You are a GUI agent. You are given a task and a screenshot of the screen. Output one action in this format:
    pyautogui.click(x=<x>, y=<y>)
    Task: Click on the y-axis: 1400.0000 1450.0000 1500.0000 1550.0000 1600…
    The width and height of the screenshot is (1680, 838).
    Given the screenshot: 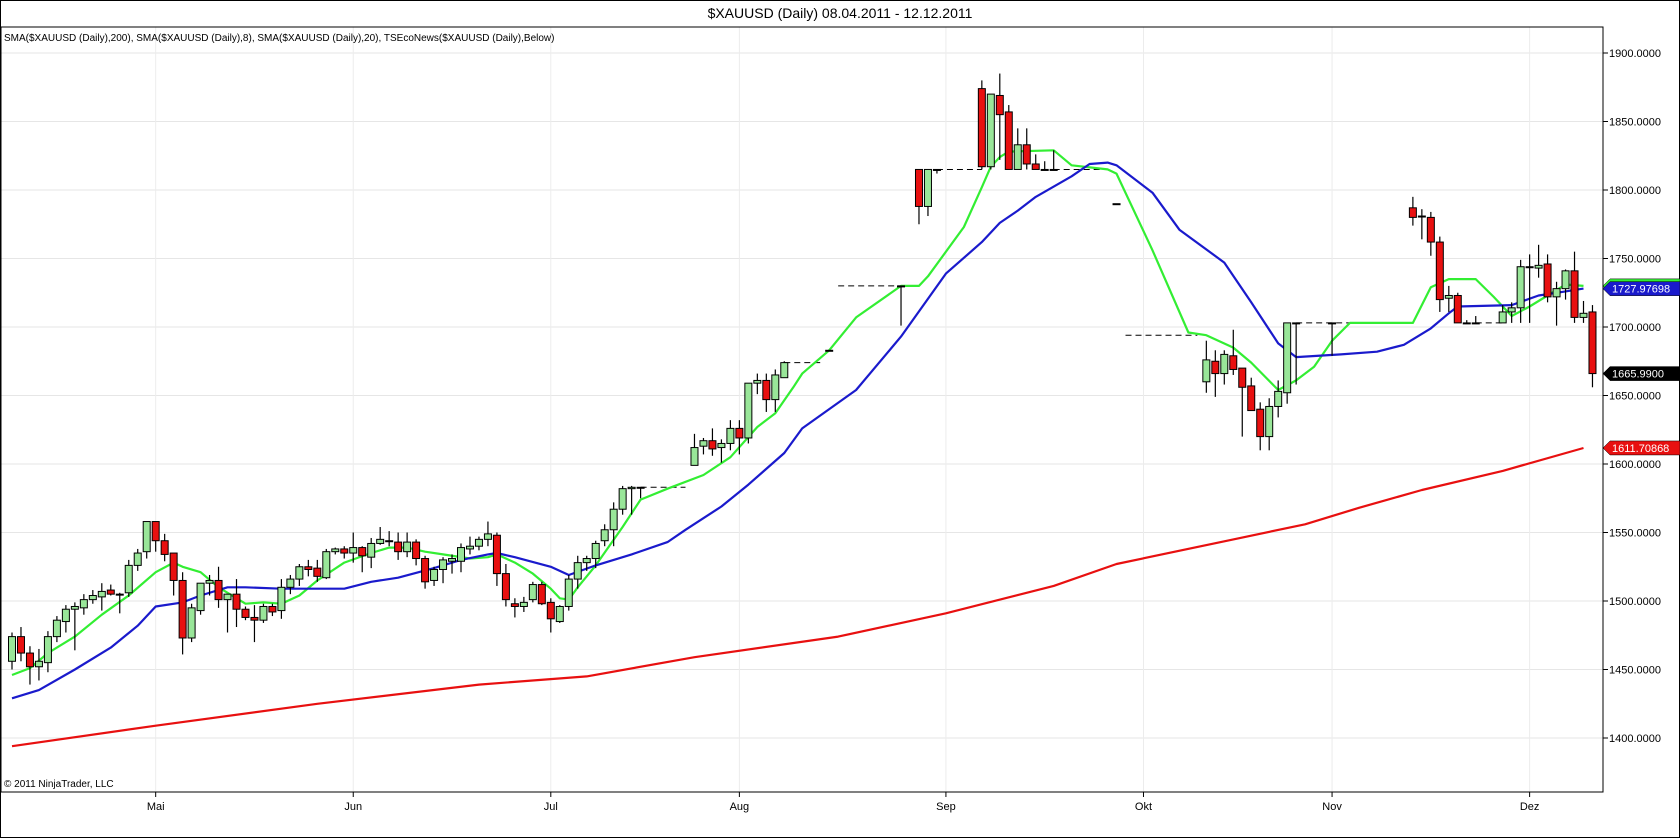 What is the action you would take?
    pyautogui.click(x=1631, y=409)
    